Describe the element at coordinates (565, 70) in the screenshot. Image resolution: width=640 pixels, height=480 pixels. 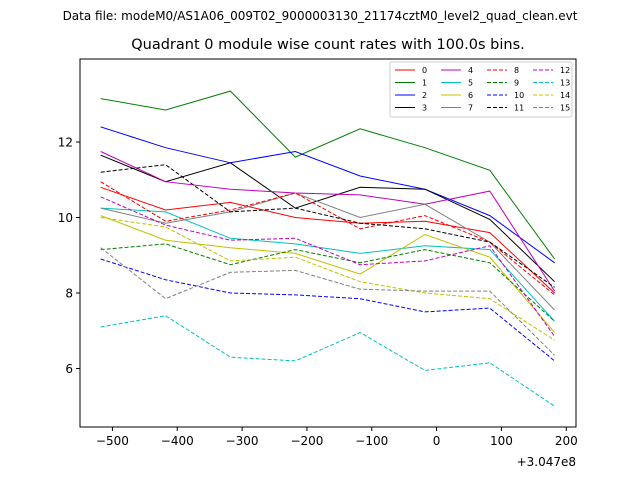
I see `legend-label-12: 12` at that location.